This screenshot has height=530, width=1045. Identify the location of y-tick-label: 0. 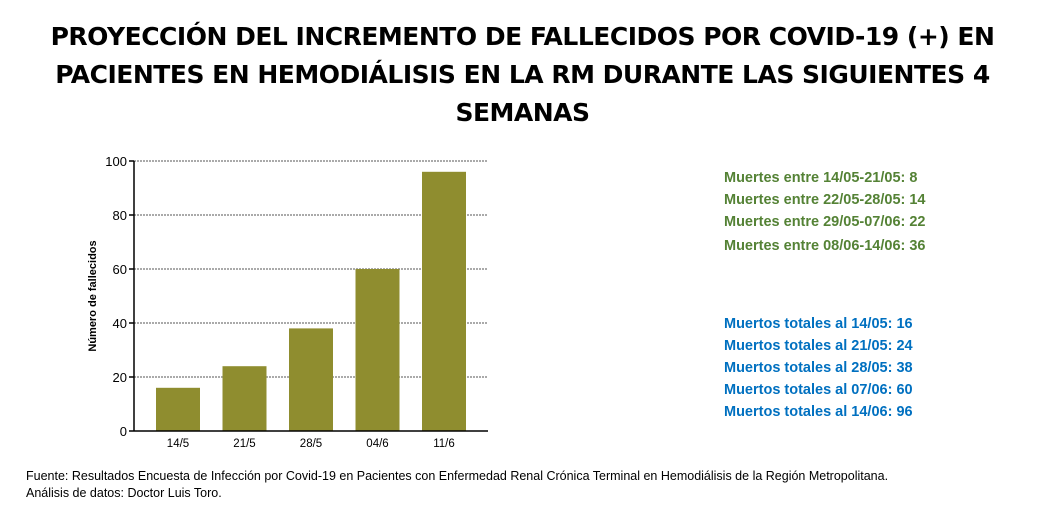
(123, 431).